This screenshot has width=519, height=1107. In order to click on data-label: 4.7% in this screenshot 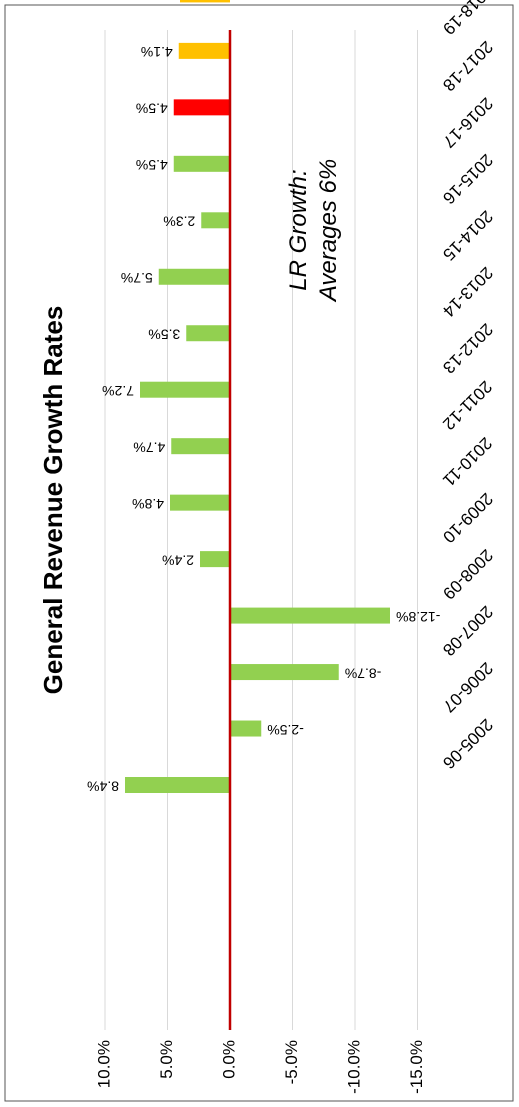, I will do `click(149, 447)`.